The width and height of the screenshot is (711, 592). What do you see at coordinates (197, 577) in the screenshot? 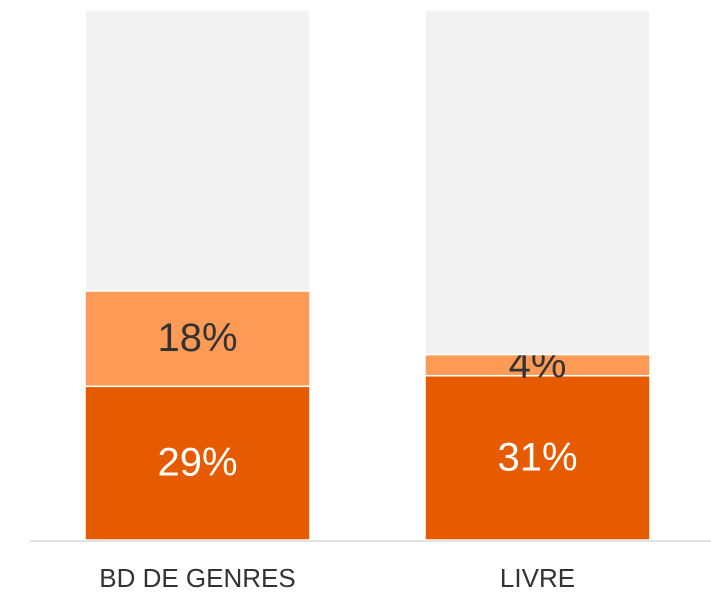
I see `x-tick-label: BD DE GENRES` at bounding box center [197, 577].